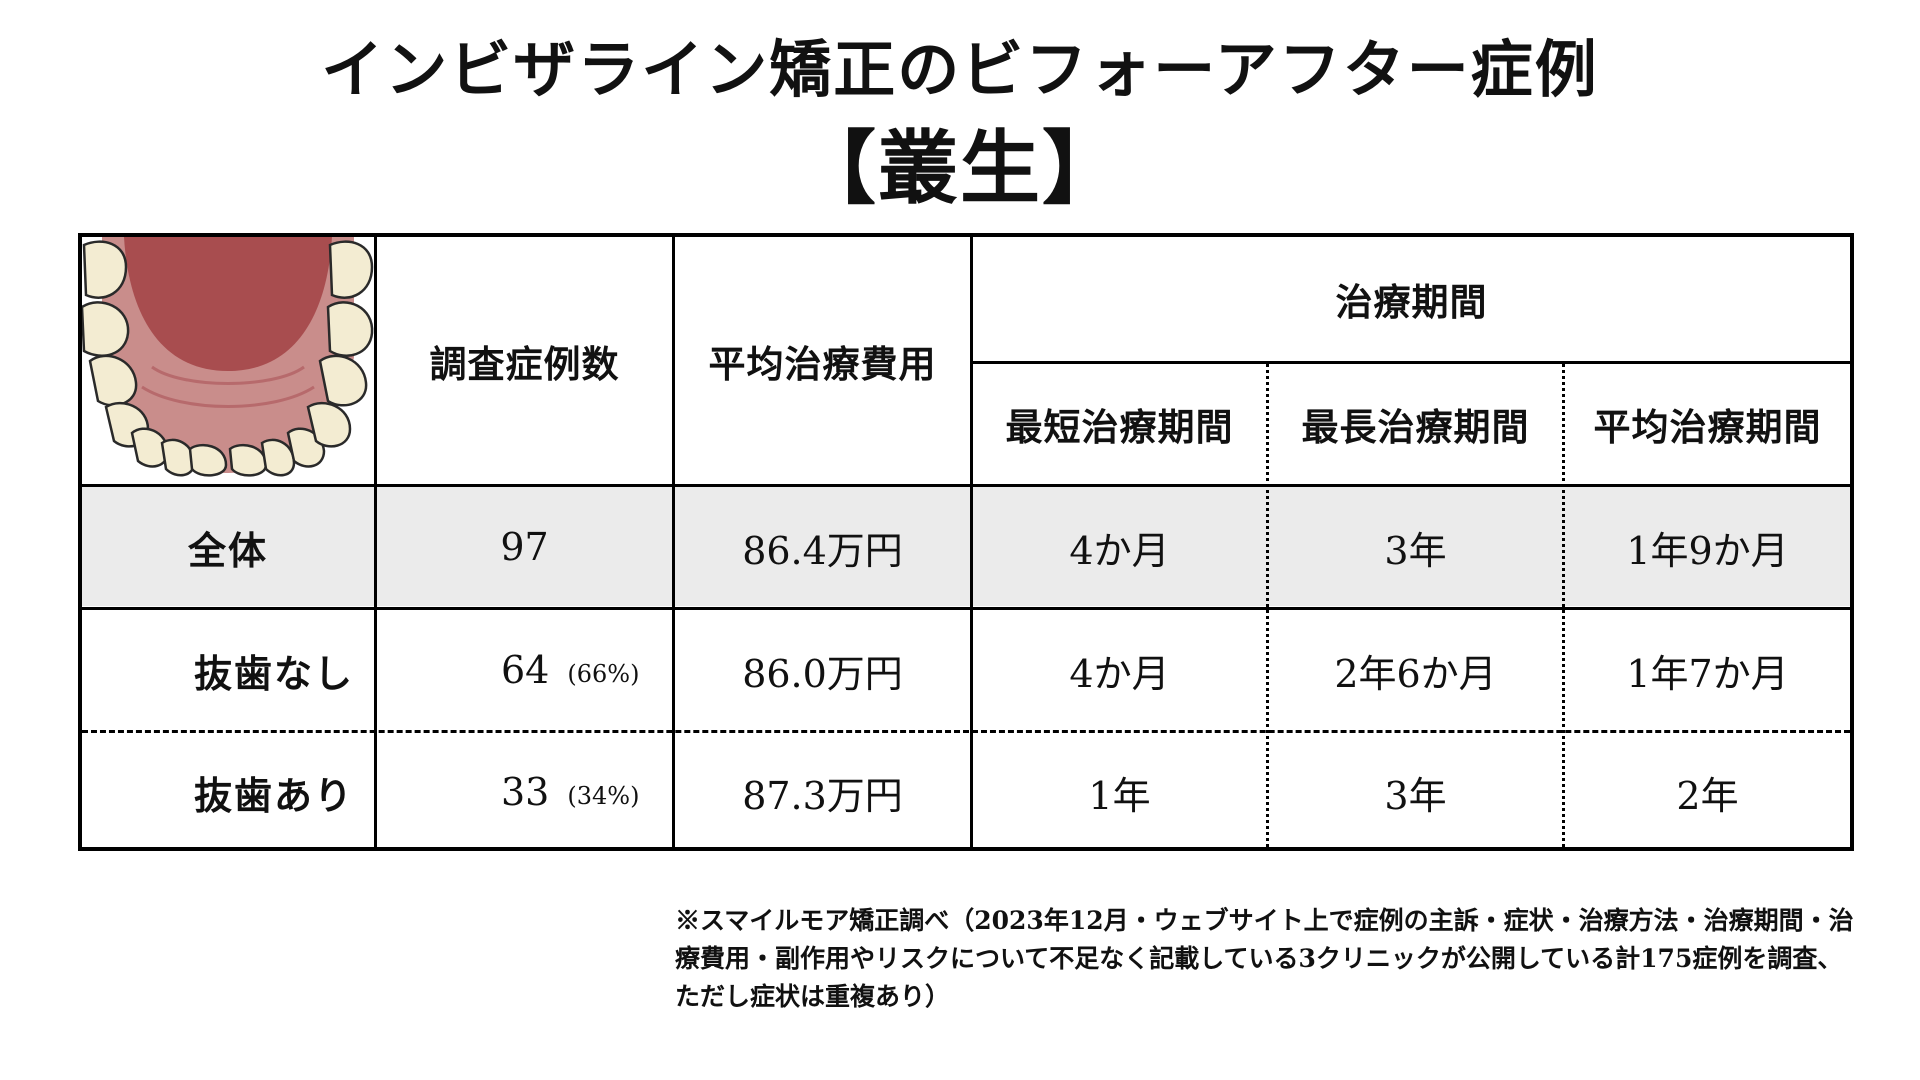 This screenshot has width=1920, height=1080. Describe the element at coordinates (524, 364) in the screenshot. I see `header-cases: 調査症例数` at that location.